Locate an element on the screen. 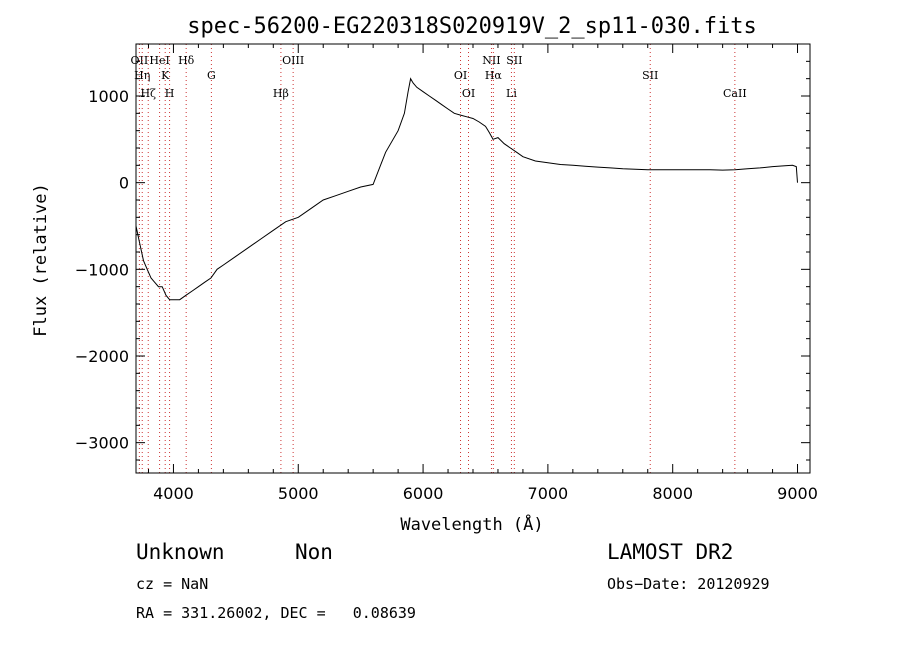 The width and height of the screenshot is (900, 650). line-label: OII is located at coordinates (140, 60).